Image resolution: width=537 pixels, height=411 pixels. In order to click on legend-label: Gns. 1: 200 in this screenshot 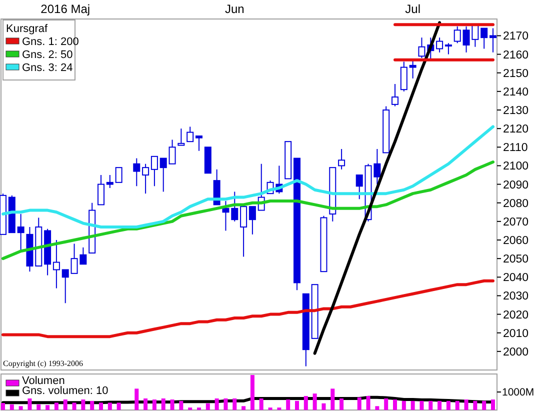, I will do `click(50, 42)`.